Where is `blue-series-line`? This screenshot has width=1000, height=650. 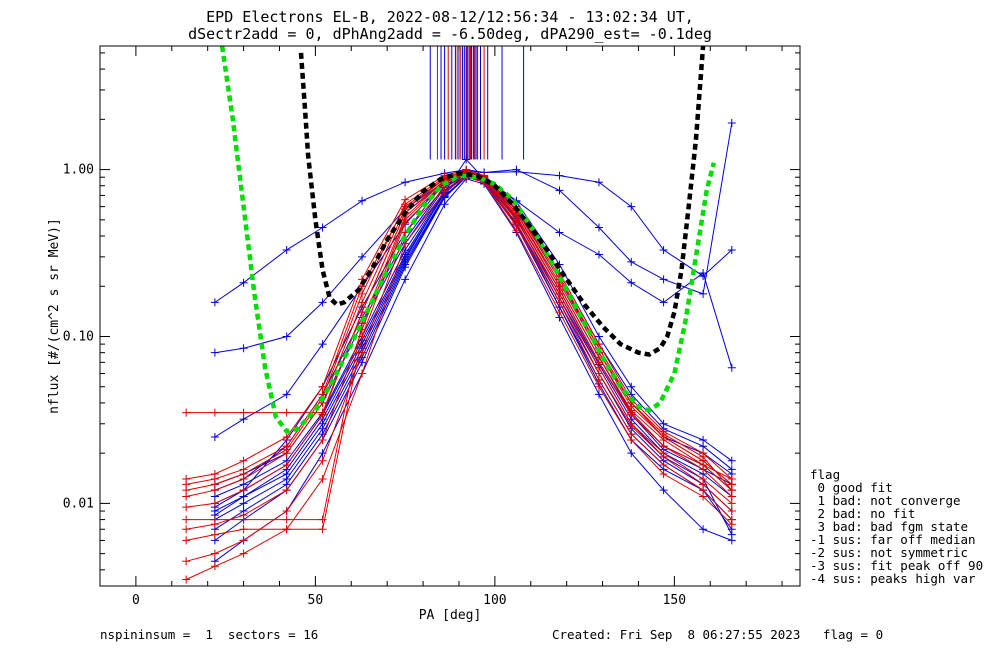 blue-series-line is located at coordinates (473, 236).